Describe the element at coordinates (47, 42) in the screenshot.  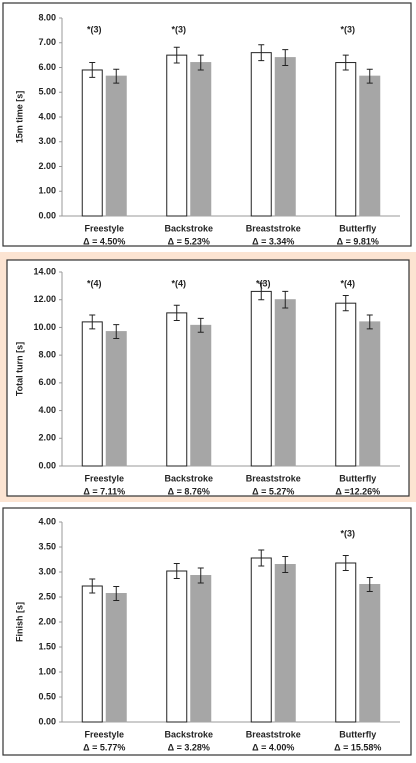
I see `y-tick-label: 7.00` at that location.